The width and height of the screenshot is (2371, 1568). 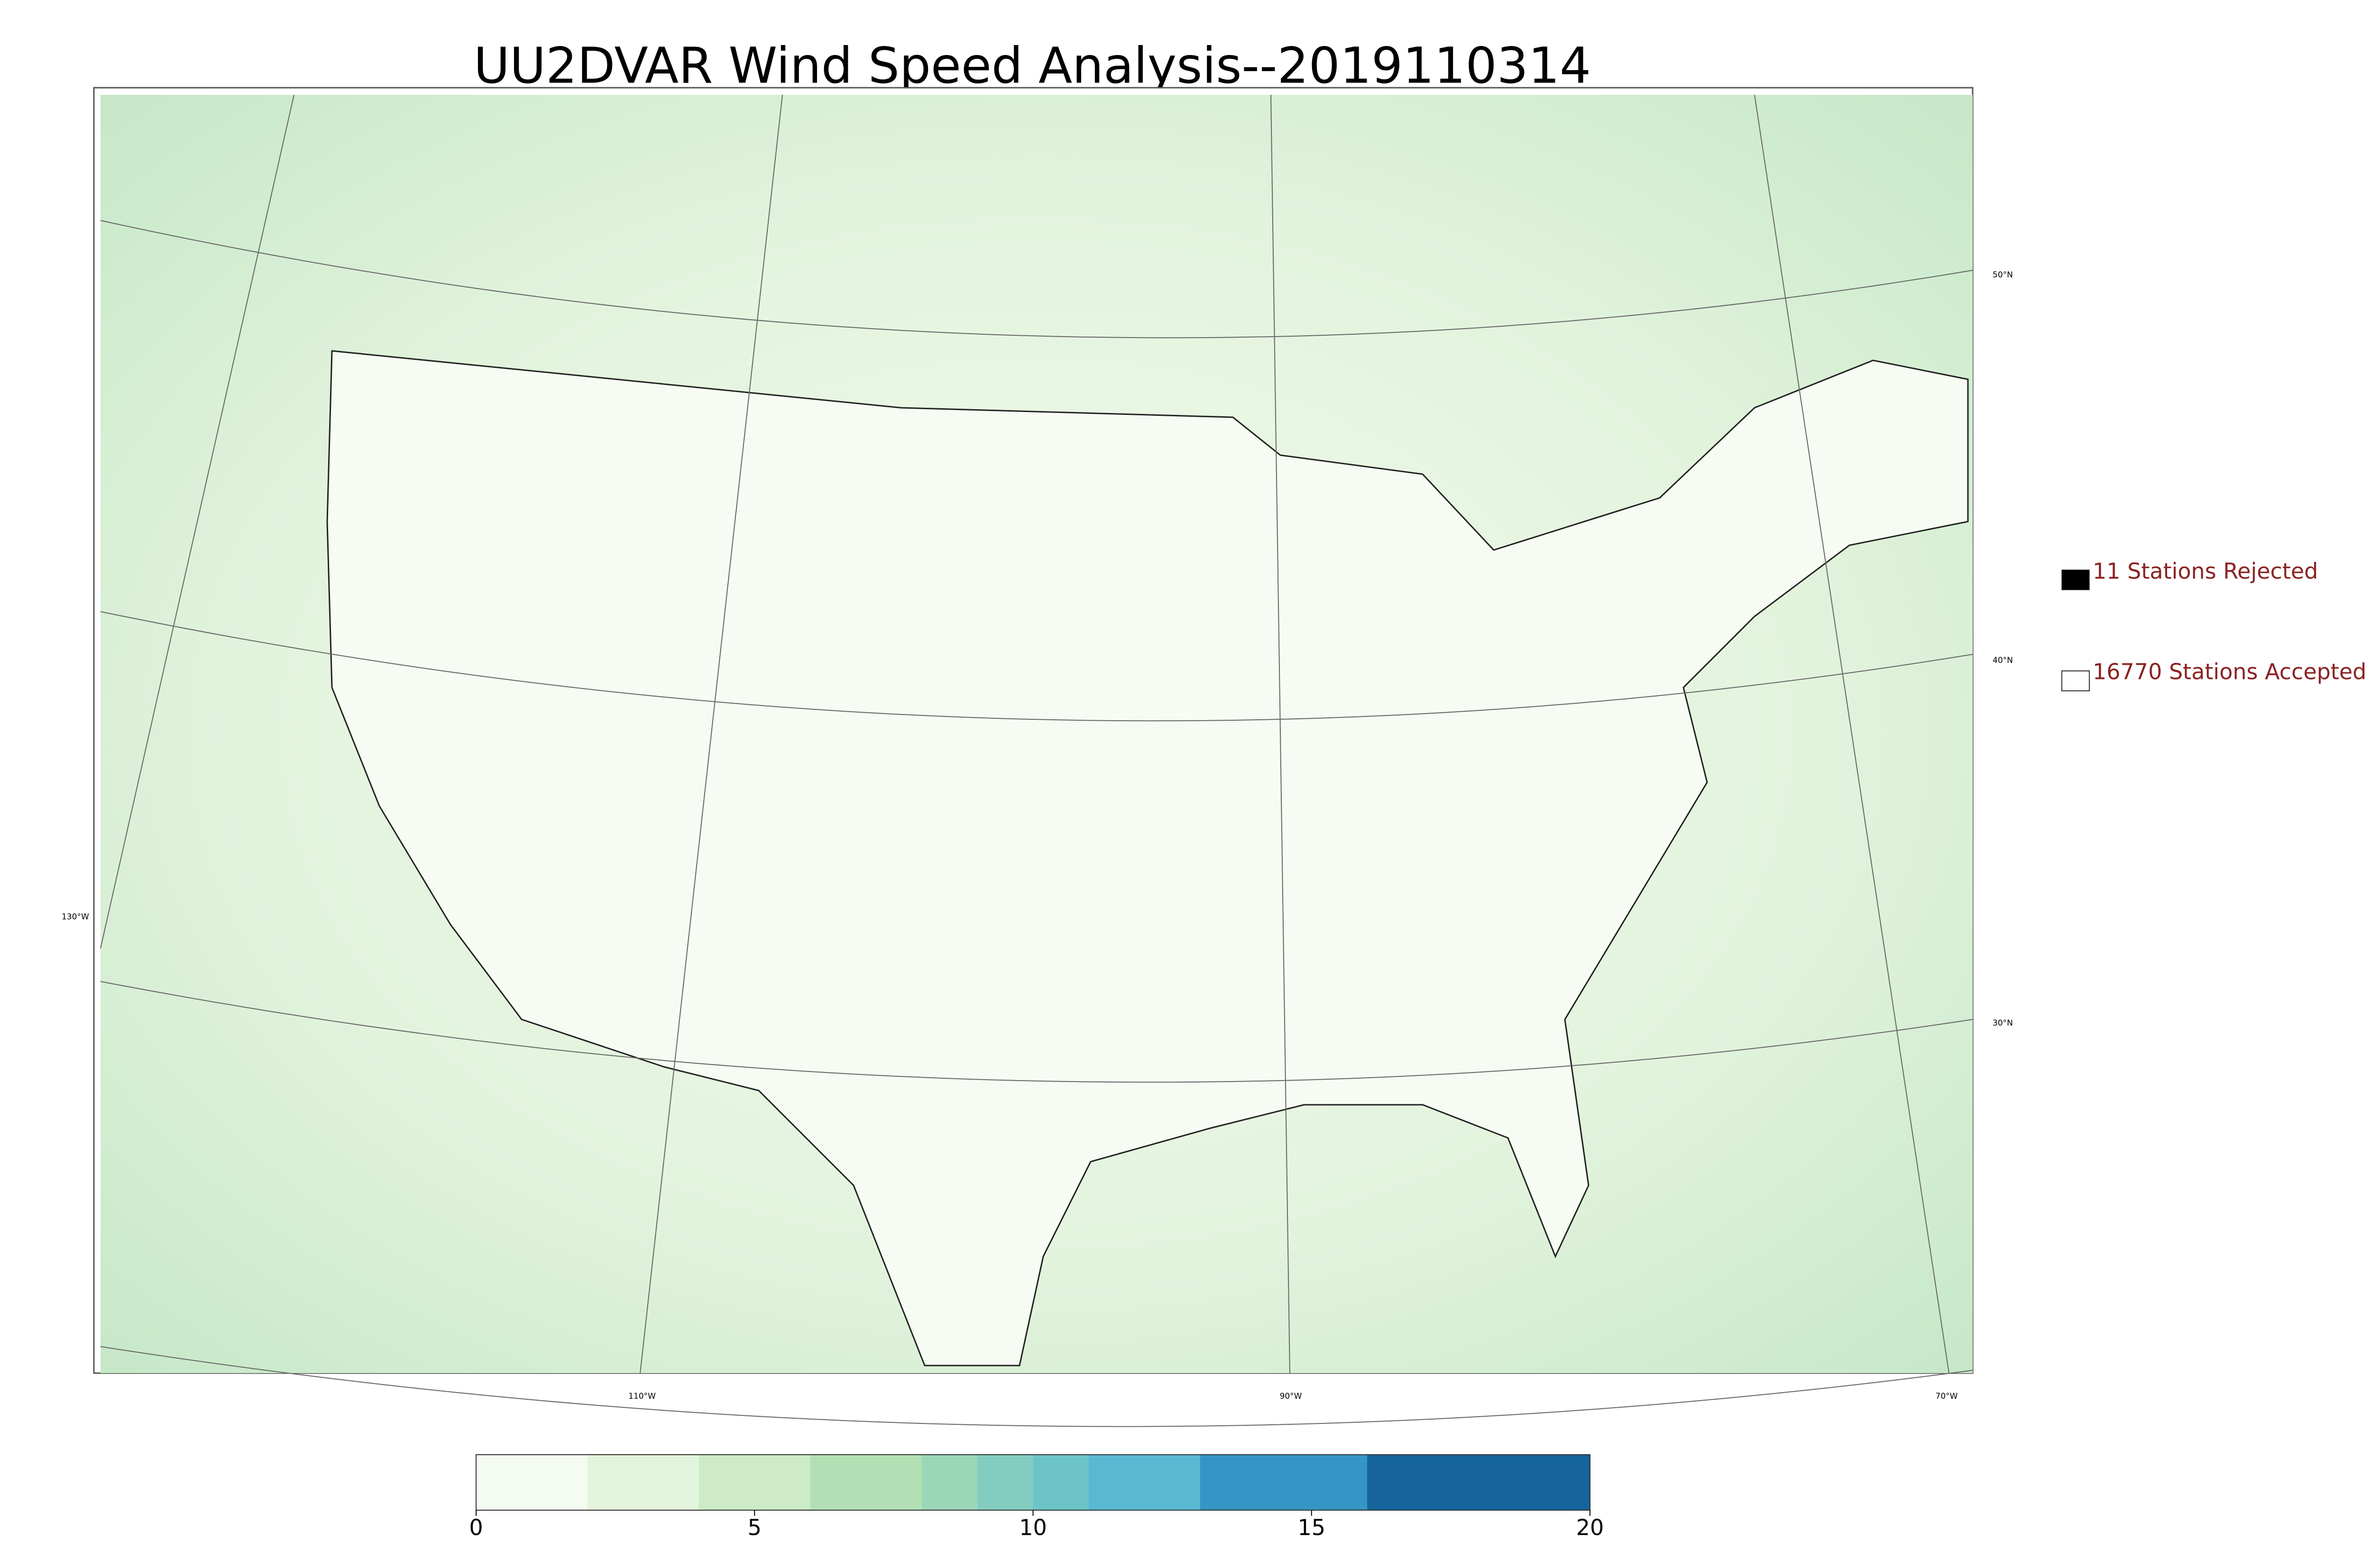 What do you see at coordinates (75, 917) in the screenshot?
I see `lon-label: 130°W` at bounding box center [75, 917].